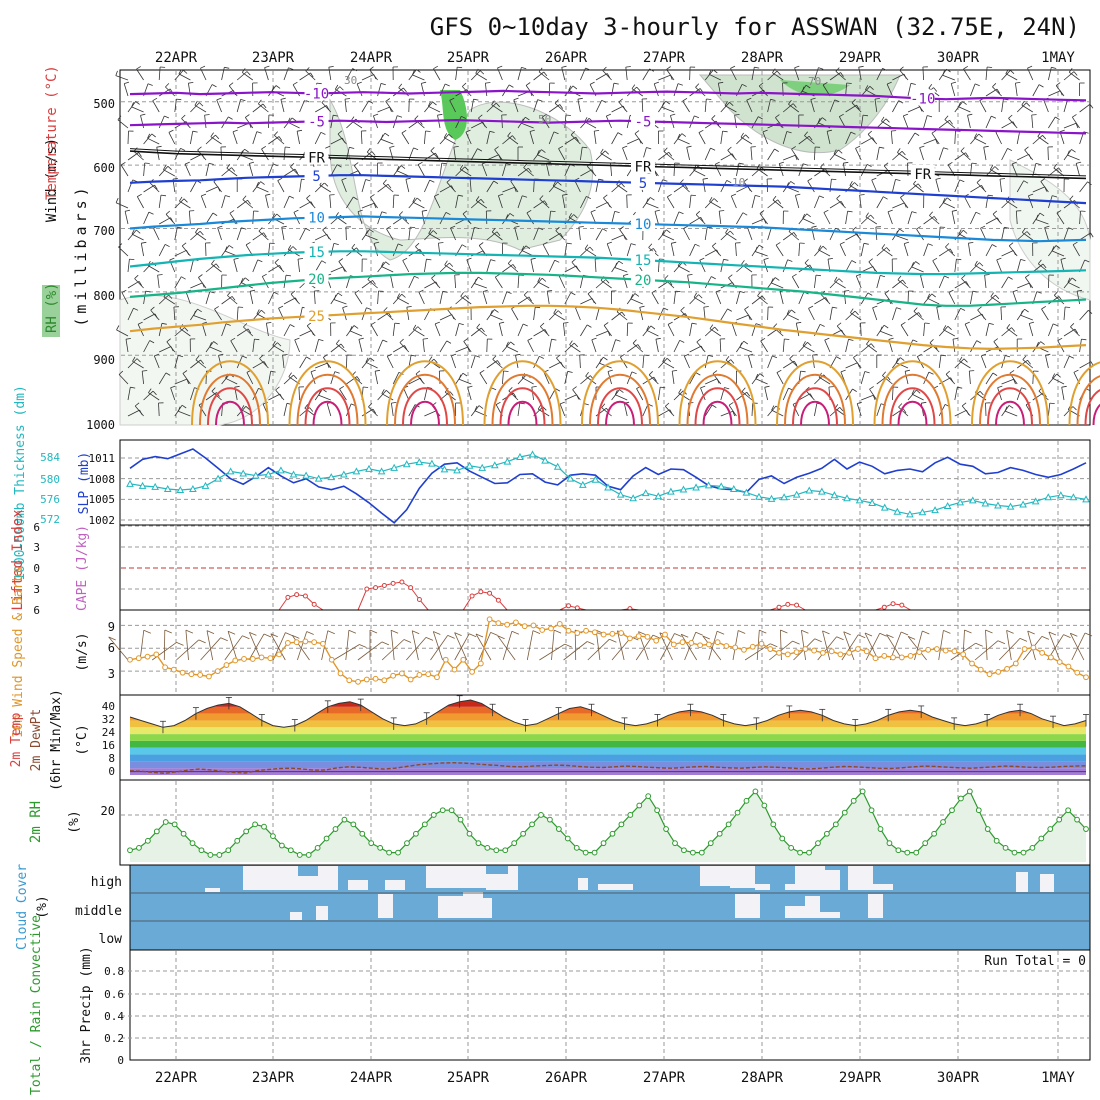 This screenshot has width=1100, height=1100. I want to click on rh2m-panel: 20 2m RH (%), so click(559, 822).